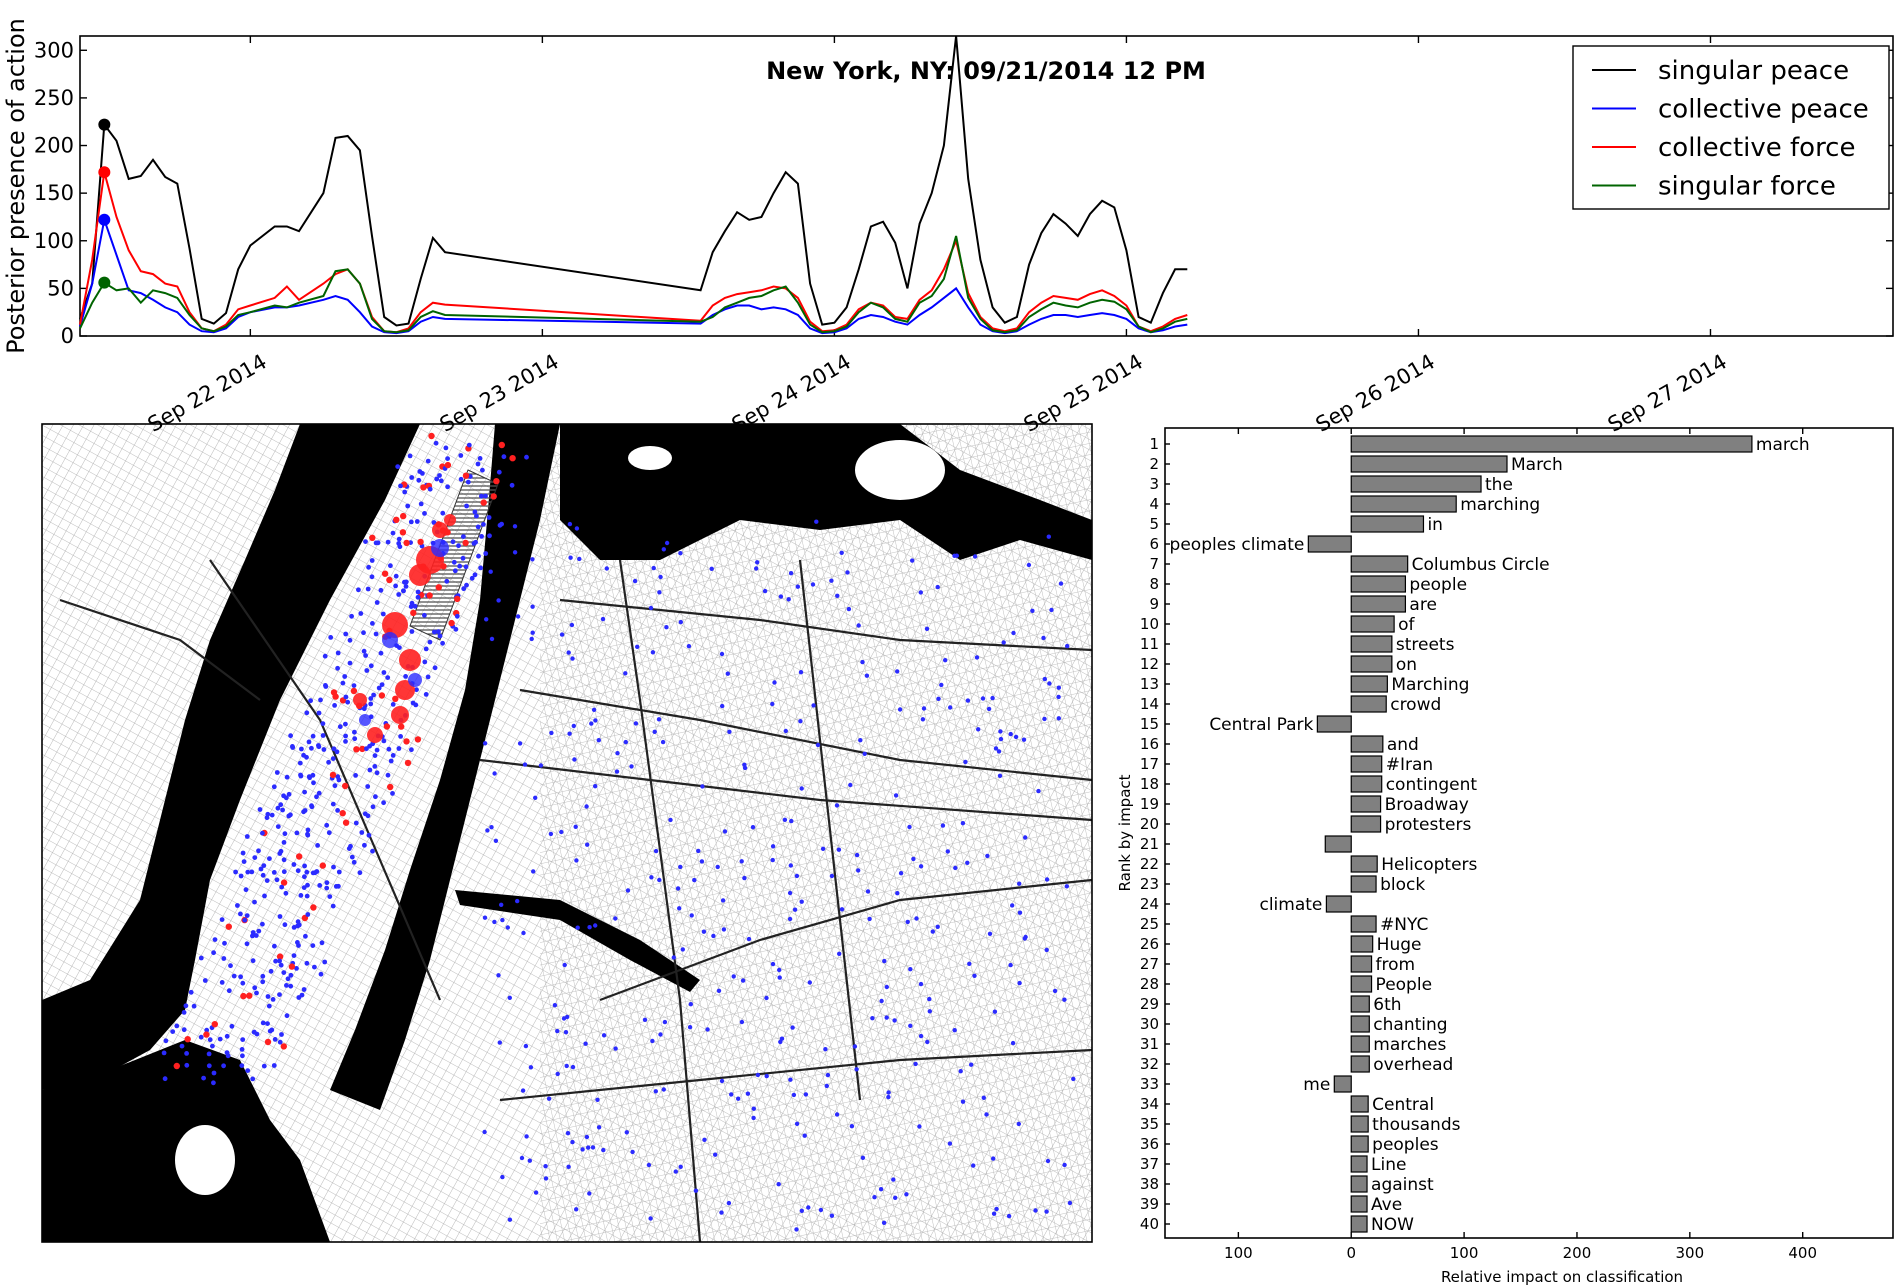  Describe the element at coordinates (1537, 465) in the screenshot. I see `bar-word-label: March` at that location.